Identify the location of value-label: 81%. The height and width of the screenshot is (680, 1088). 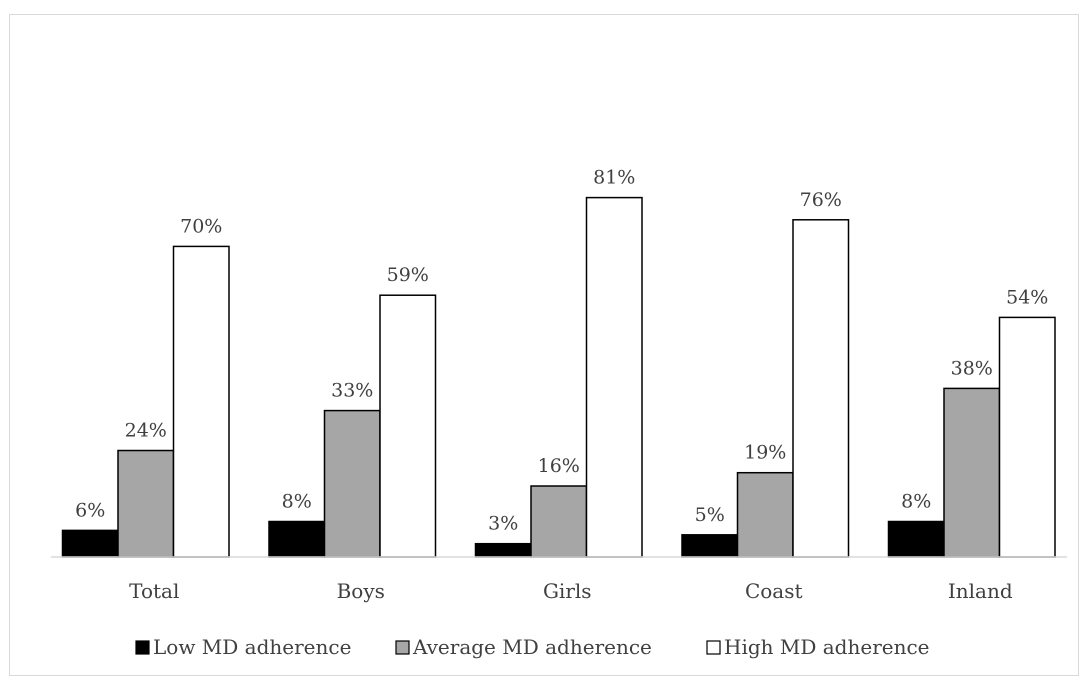
(614, 178).